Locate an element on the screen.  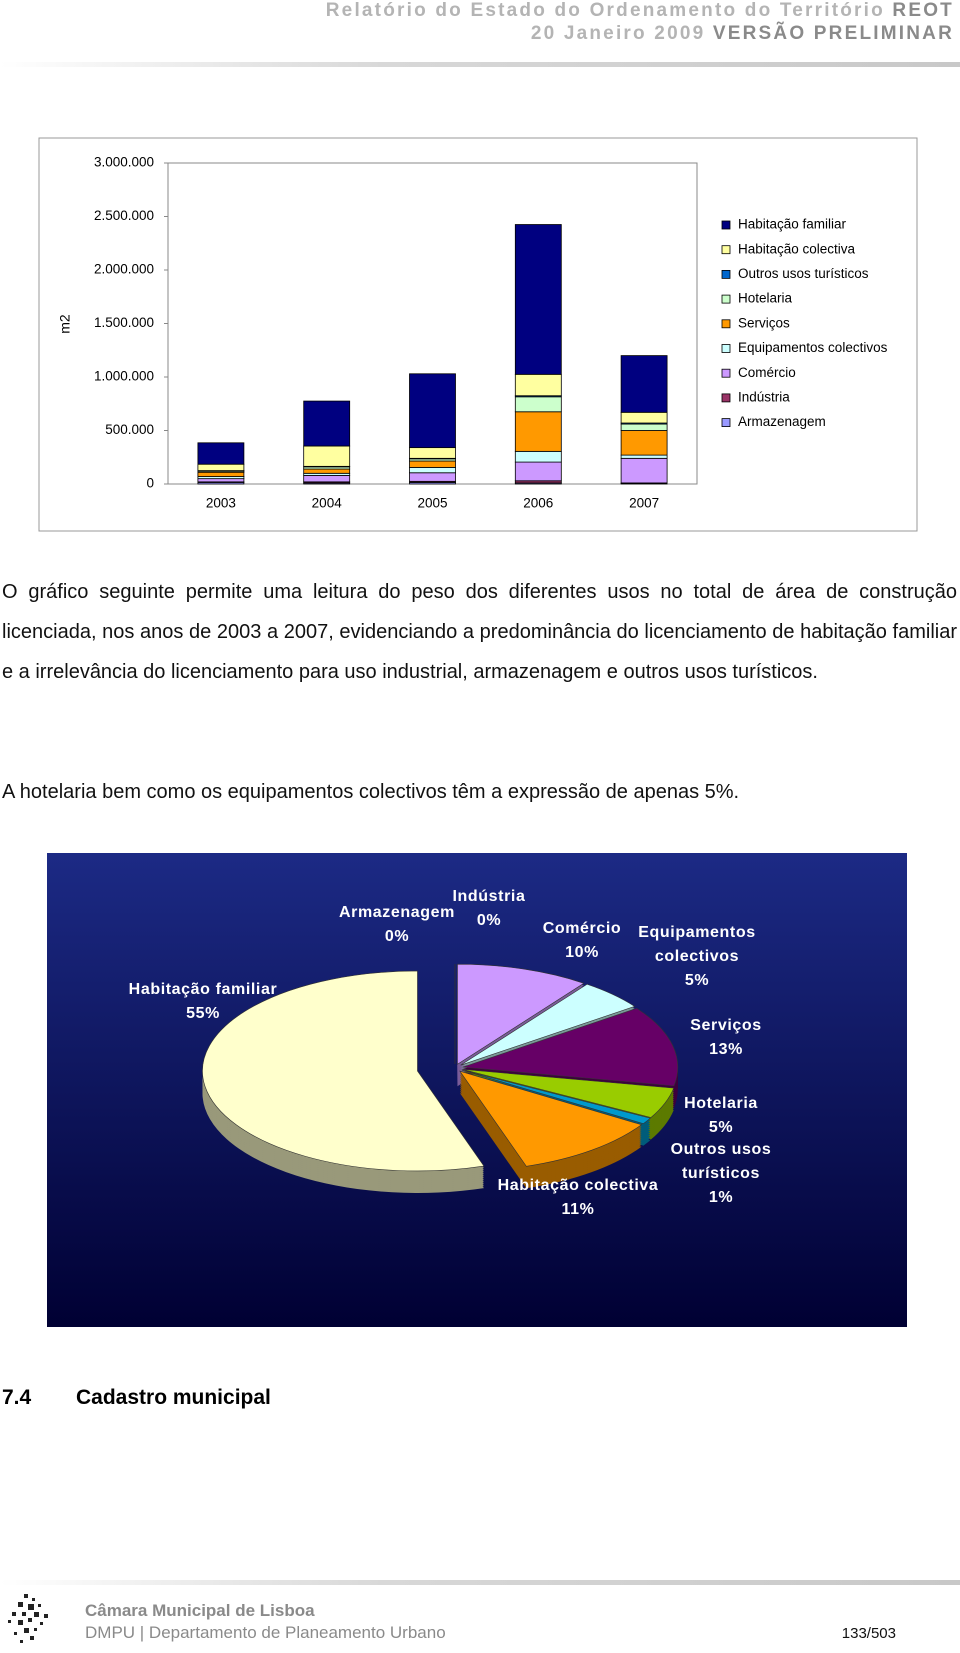
pie-label-name: Outros usos turísticos is located at coordinates (721, 1161).